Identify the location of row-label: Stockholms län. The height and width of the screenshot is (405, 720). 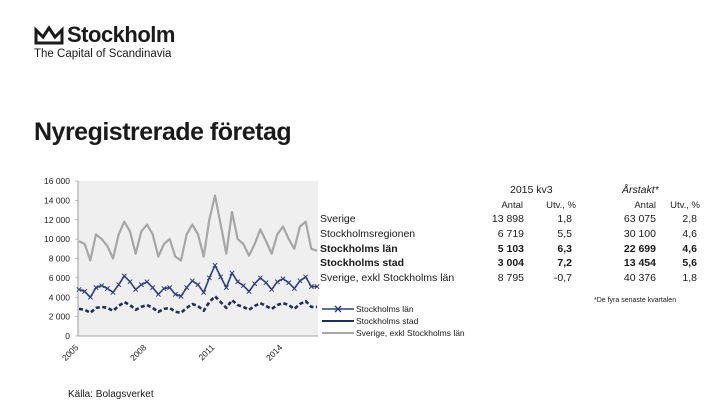
(359, 248).